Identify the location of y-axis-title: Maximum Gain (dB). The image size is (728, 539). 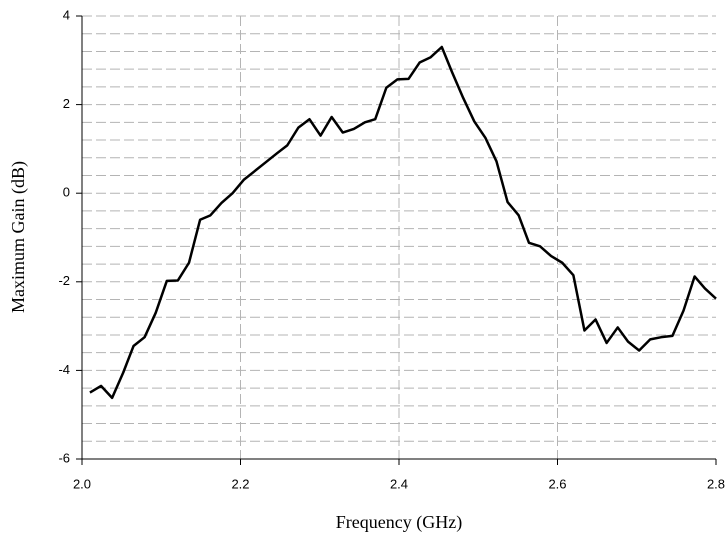
(18, 237).